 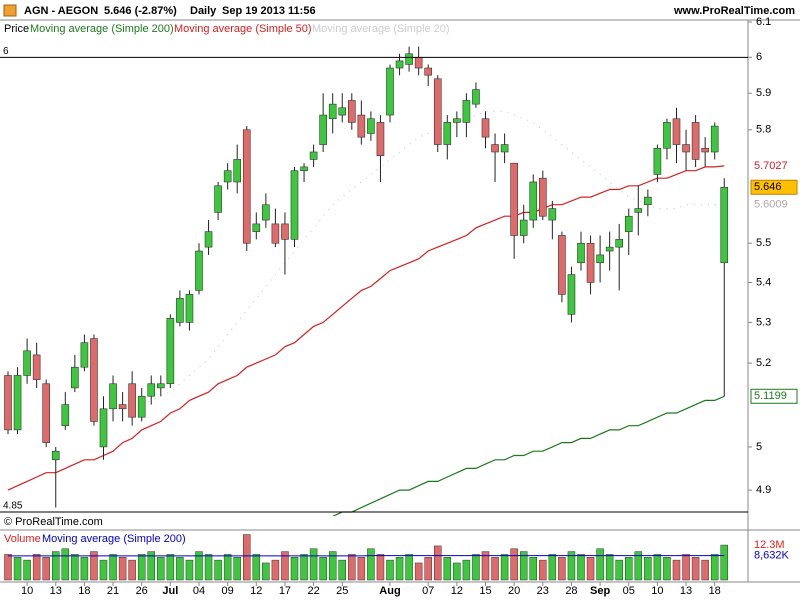 I want to click on x-tick-label: 21, so click(x=113, y=591).